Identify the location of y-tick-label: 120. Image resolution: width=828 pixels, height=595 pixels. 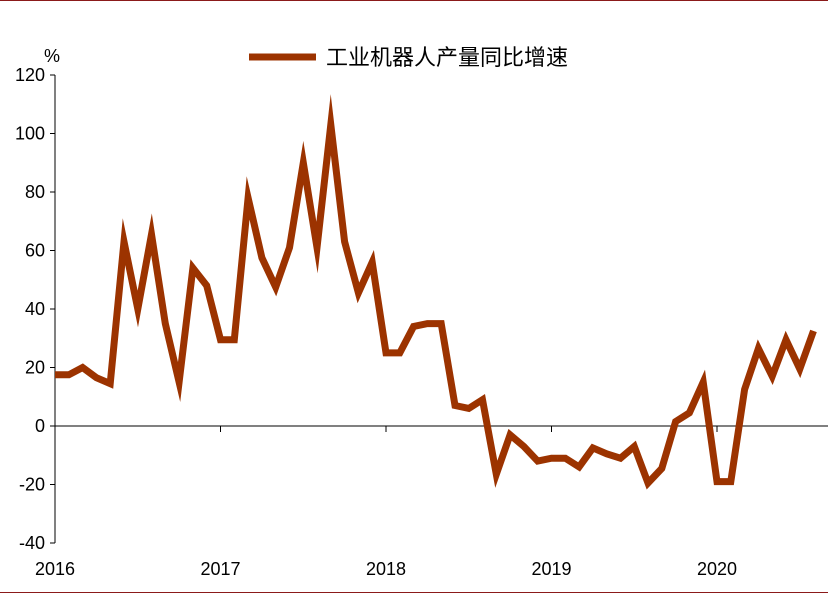
(30, 75).